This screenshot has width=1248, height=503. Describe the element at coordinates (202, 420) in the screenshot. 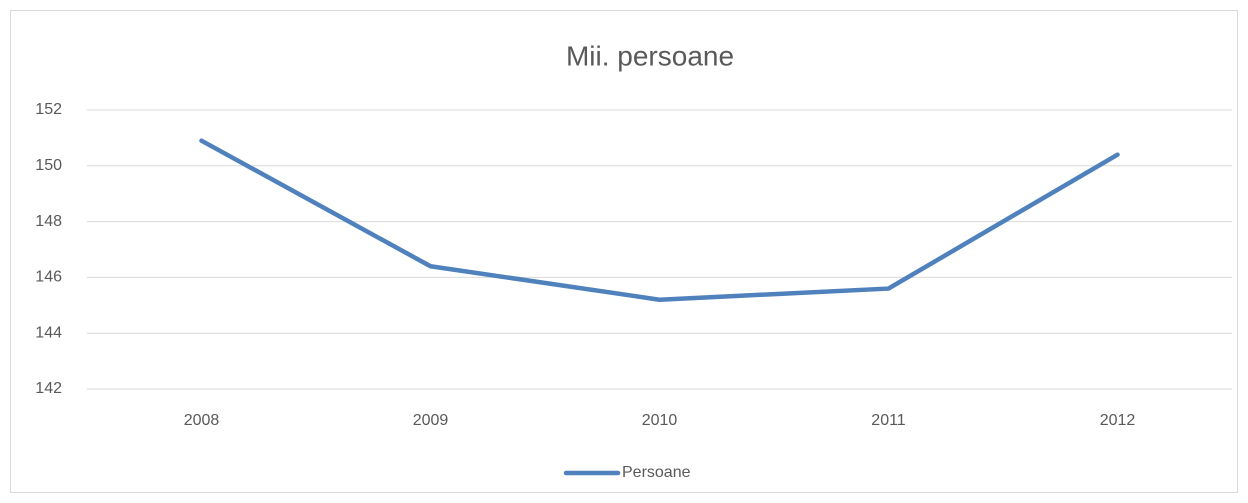

I see `x-tick-label: 2008` at that location.